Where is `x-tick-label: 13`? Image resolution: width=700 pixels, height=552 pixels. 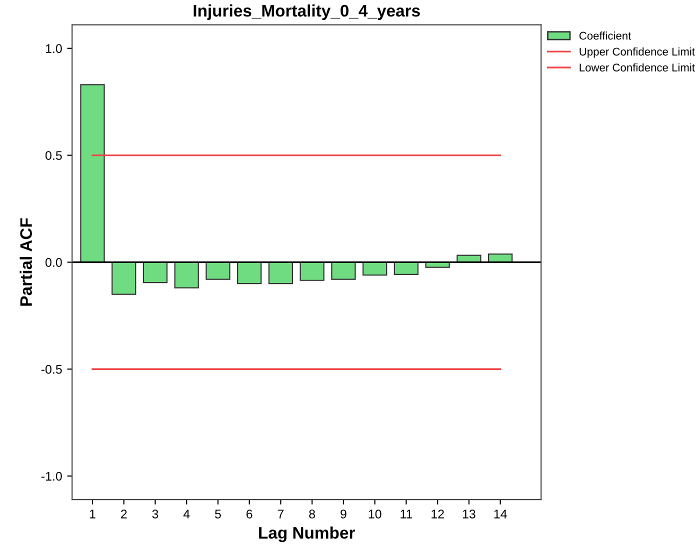 x-tick-label: 13 is located at coordinates (469, 514).